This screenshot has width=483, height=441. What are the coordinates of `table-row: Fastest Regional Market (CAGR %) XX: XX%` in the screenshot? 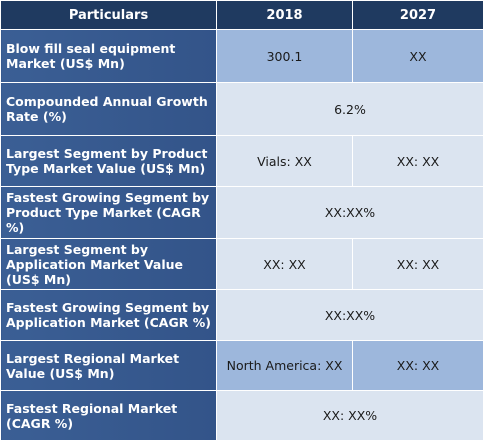 It's located at (242, 416).